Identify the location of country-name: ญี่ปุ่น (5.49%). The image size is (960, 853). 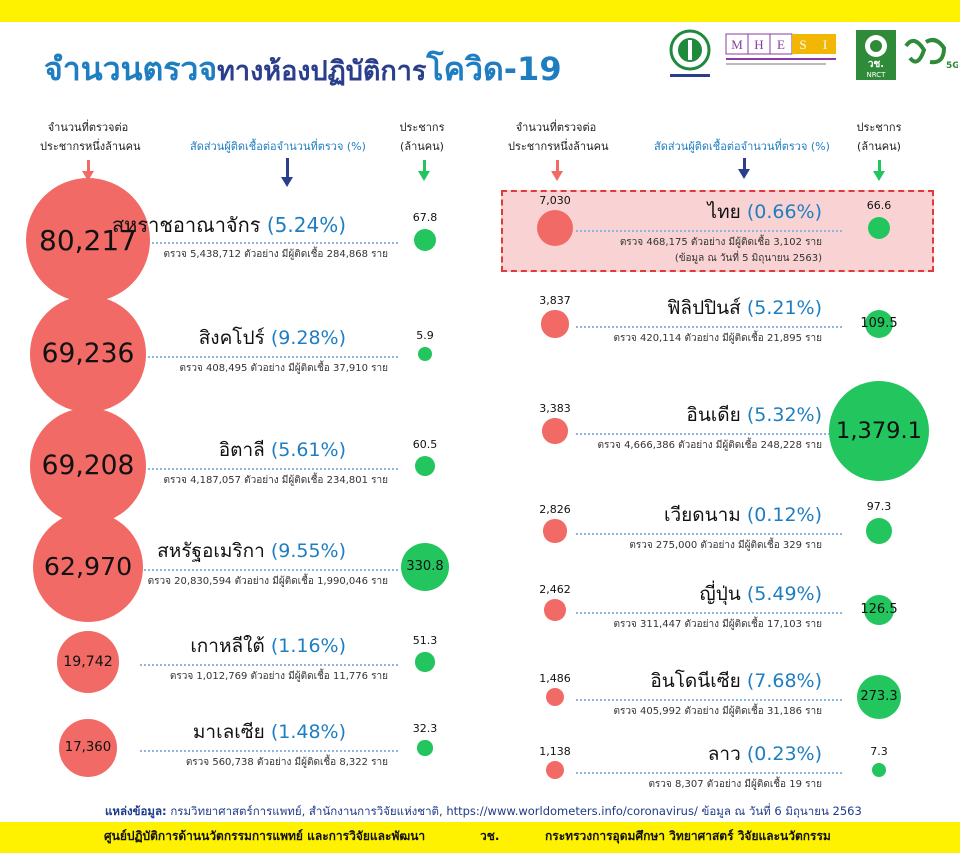
(761, 594).